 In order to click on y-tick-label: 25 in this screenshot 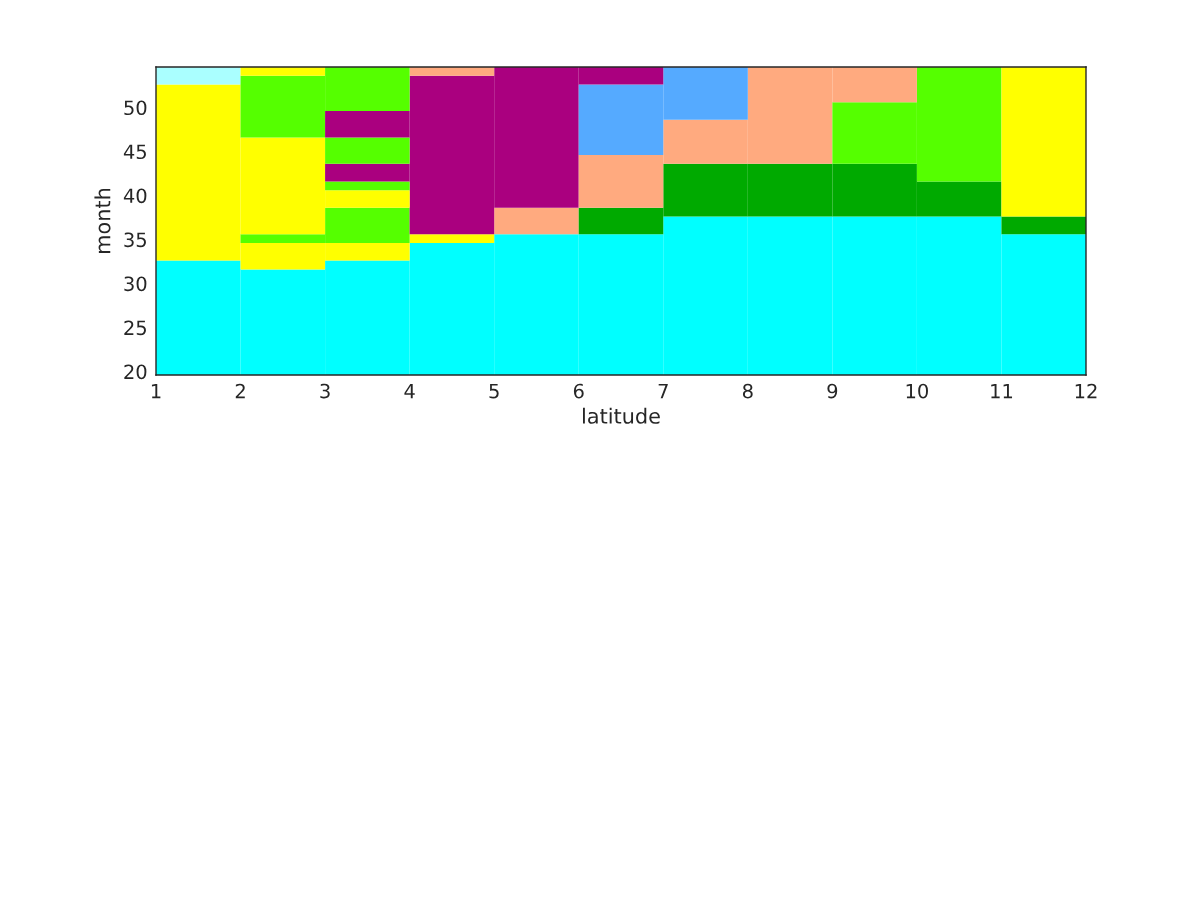, I will do `click(135, 328)`.